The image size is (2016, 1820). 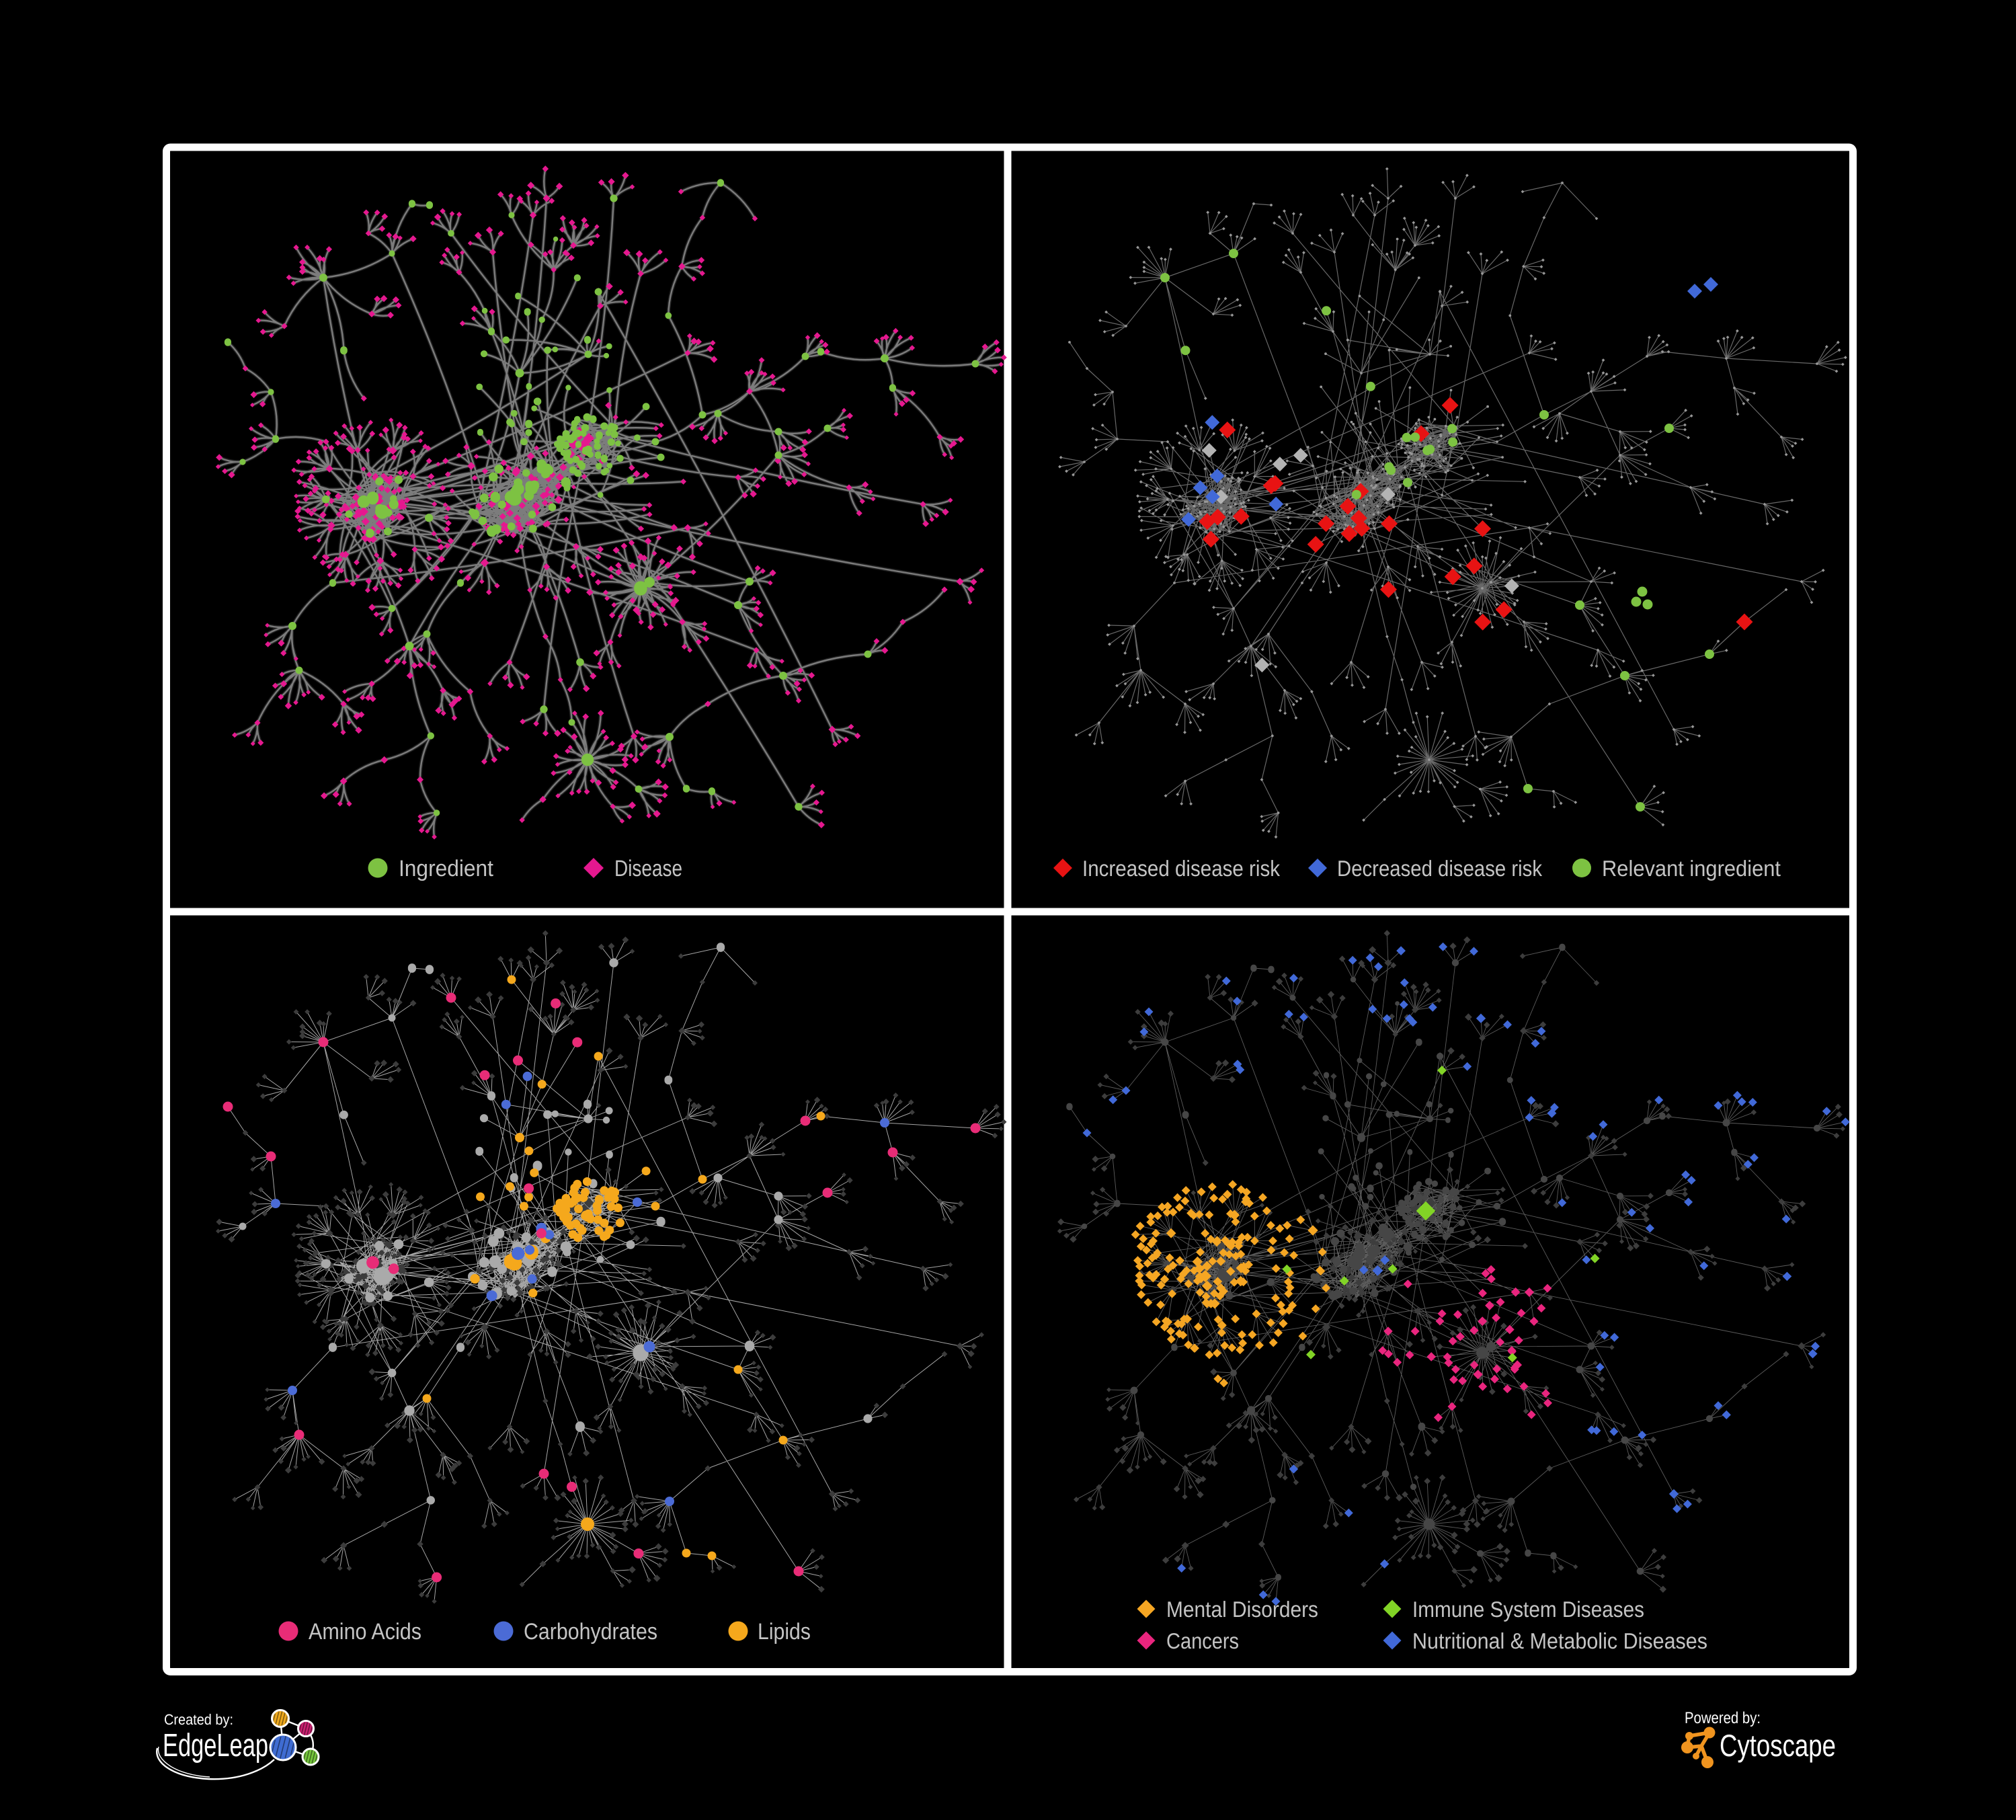 I want to click on svg-text: EdgeLeap, so click(x=215, y=1746).